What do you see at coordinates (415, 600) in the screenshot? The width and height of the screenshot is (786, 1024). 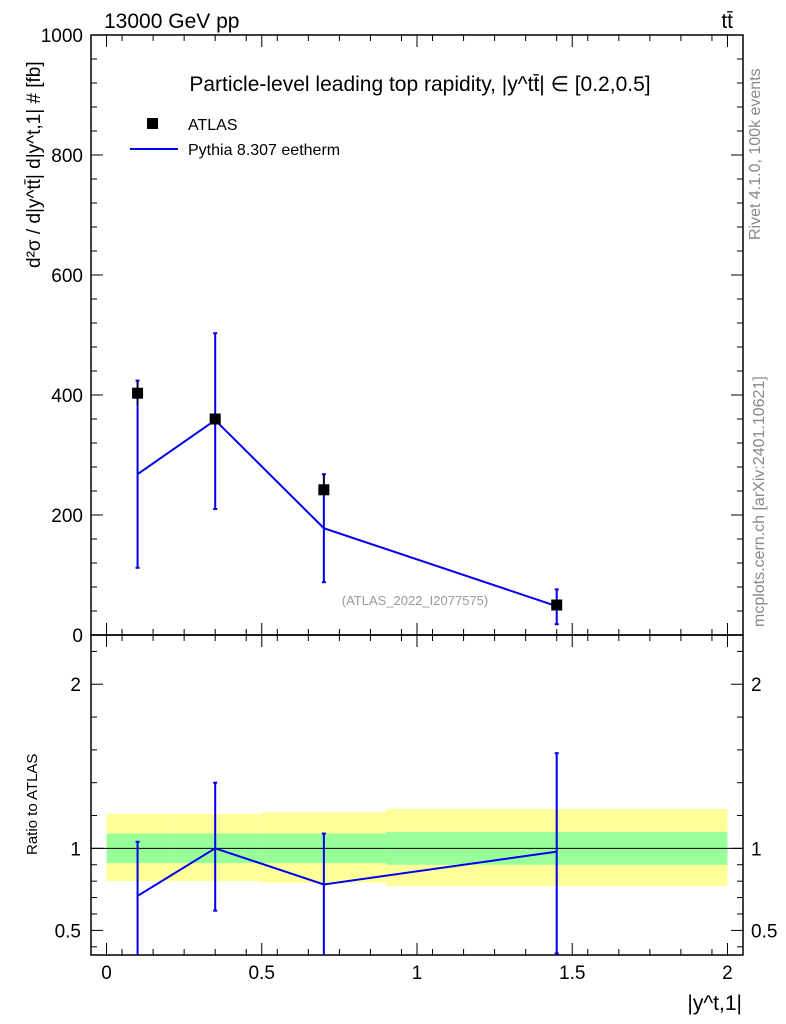 I see `analysis-label: (ATLAS_2022_I2077575)` at bounding box center [415, 600].